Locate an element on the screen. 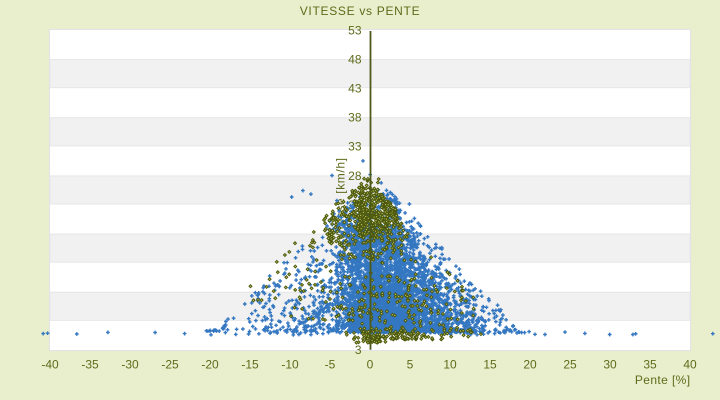 The image size is (720, 400). svg-text: 28 is located at coordinates (355, 176).